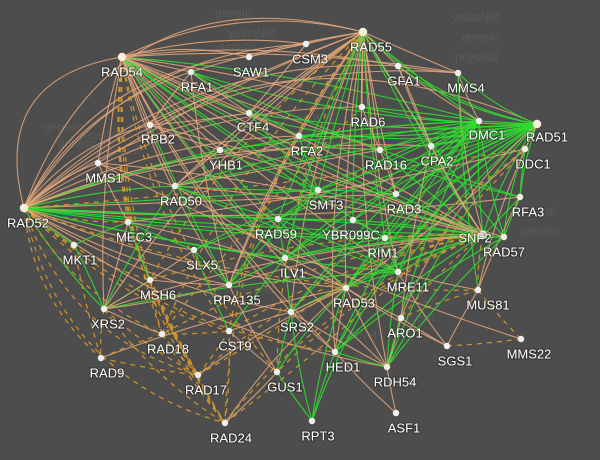 Image resolution: width=600 pixels, height=460 pixels. I want to click on graph-node-rfa1, so click(191, 72).